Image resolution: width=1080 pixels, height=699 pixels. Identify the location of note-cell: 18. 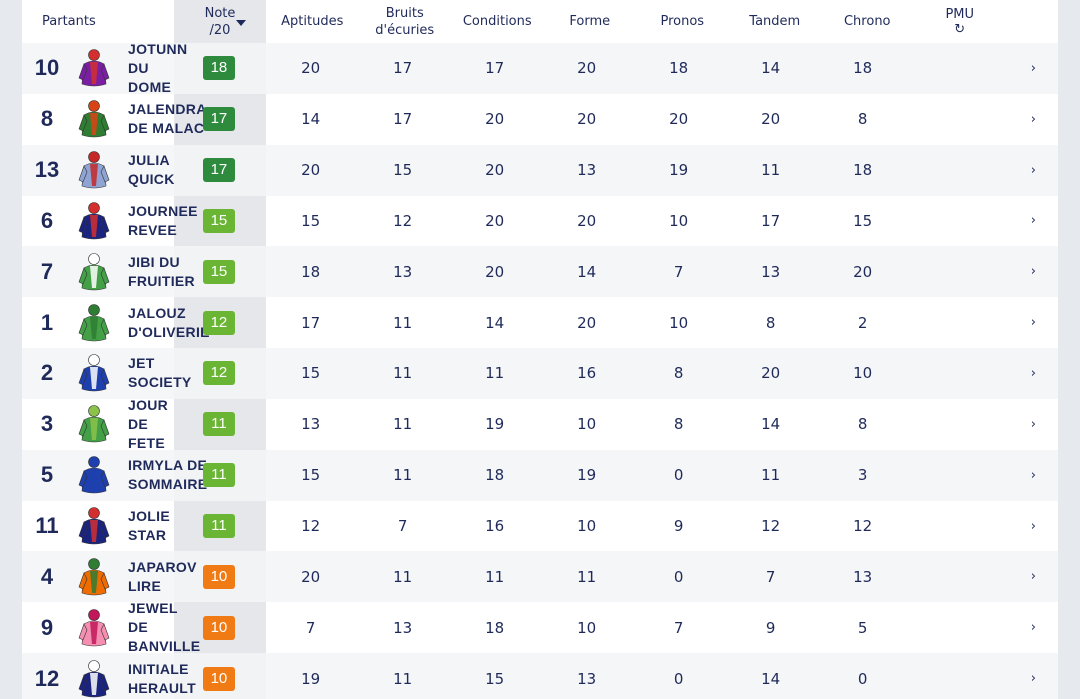
(219, 68).